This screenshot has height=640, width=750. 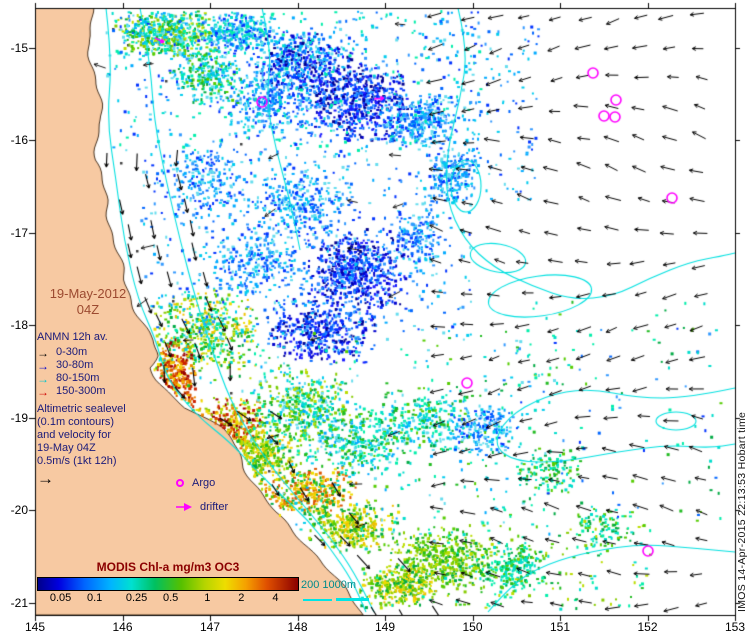 I want to click on colorbar-tick: 1, so click(x=207, y=598).